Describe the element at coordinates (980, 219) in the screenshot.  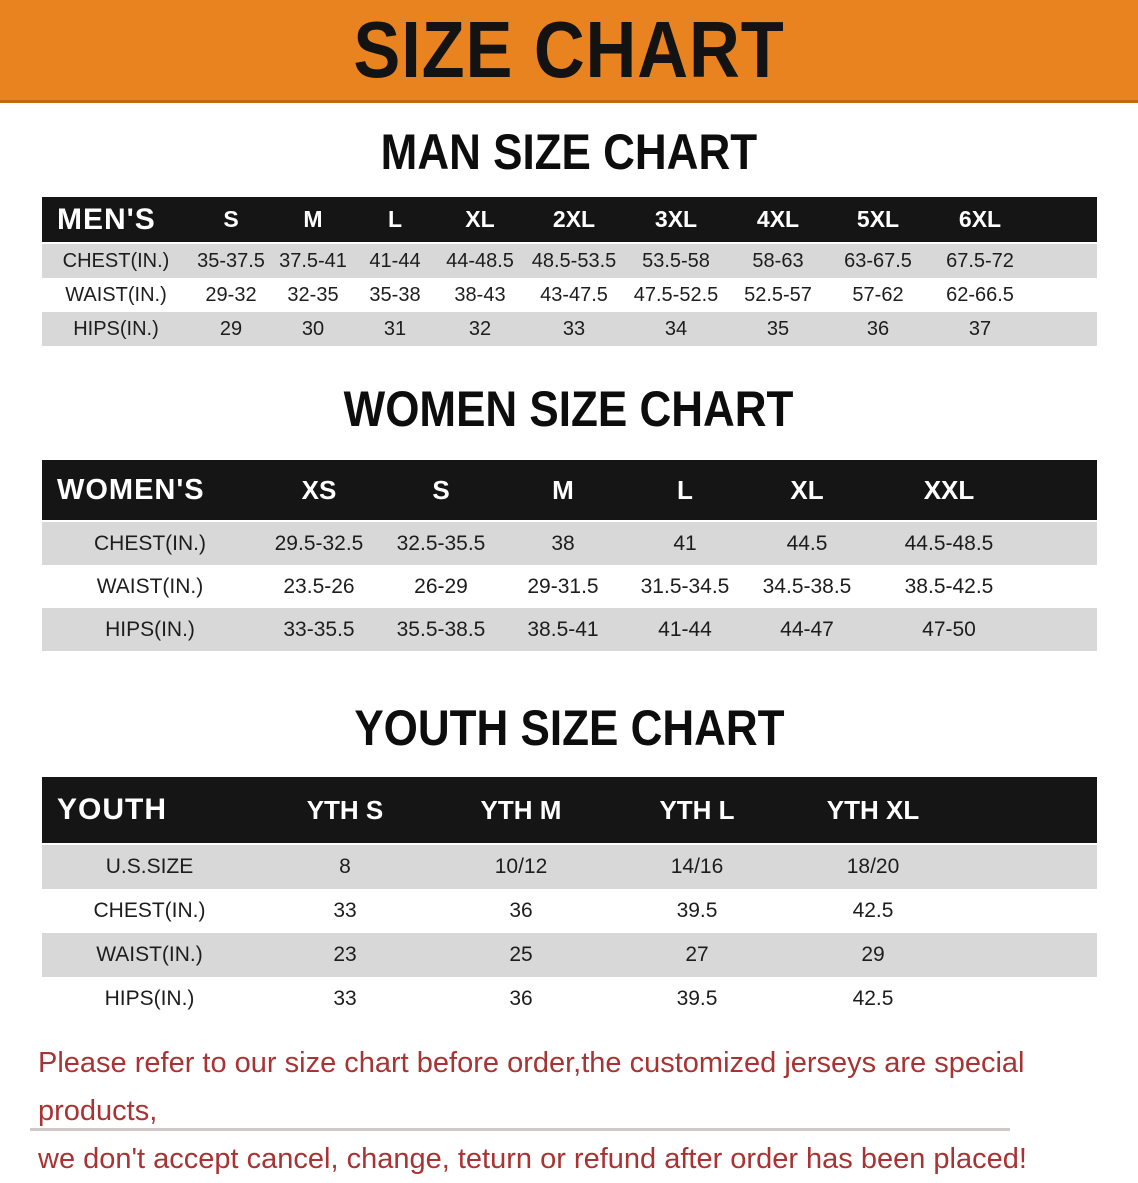
I see `size-header-cell: 6XL` at that location.